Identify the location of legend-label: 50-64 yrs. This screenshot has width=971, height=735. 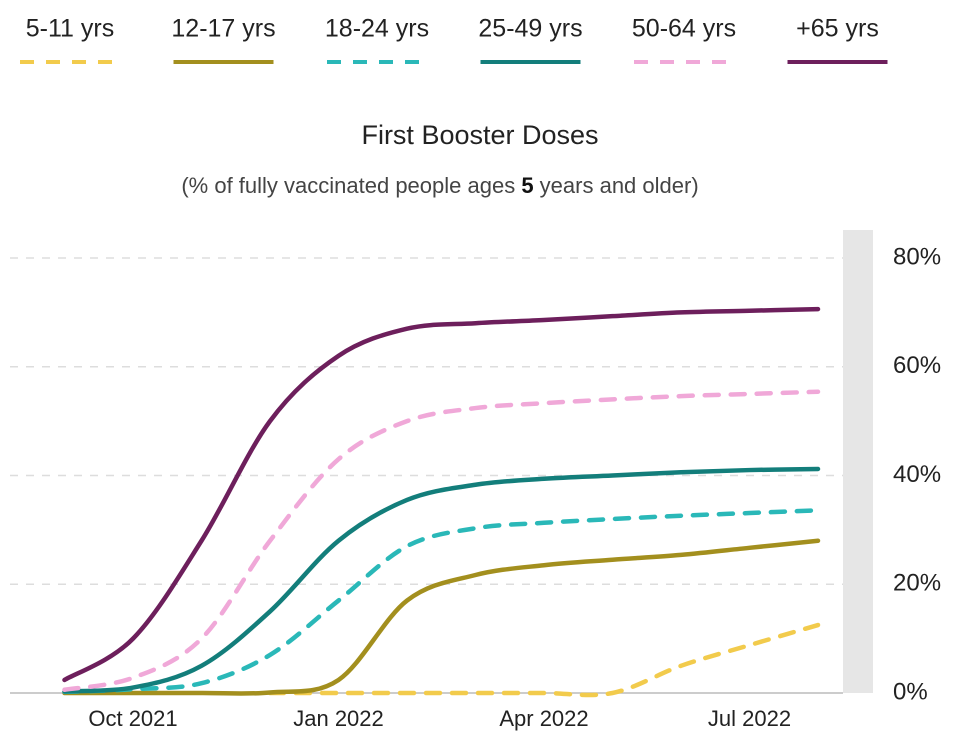
(684, 29).